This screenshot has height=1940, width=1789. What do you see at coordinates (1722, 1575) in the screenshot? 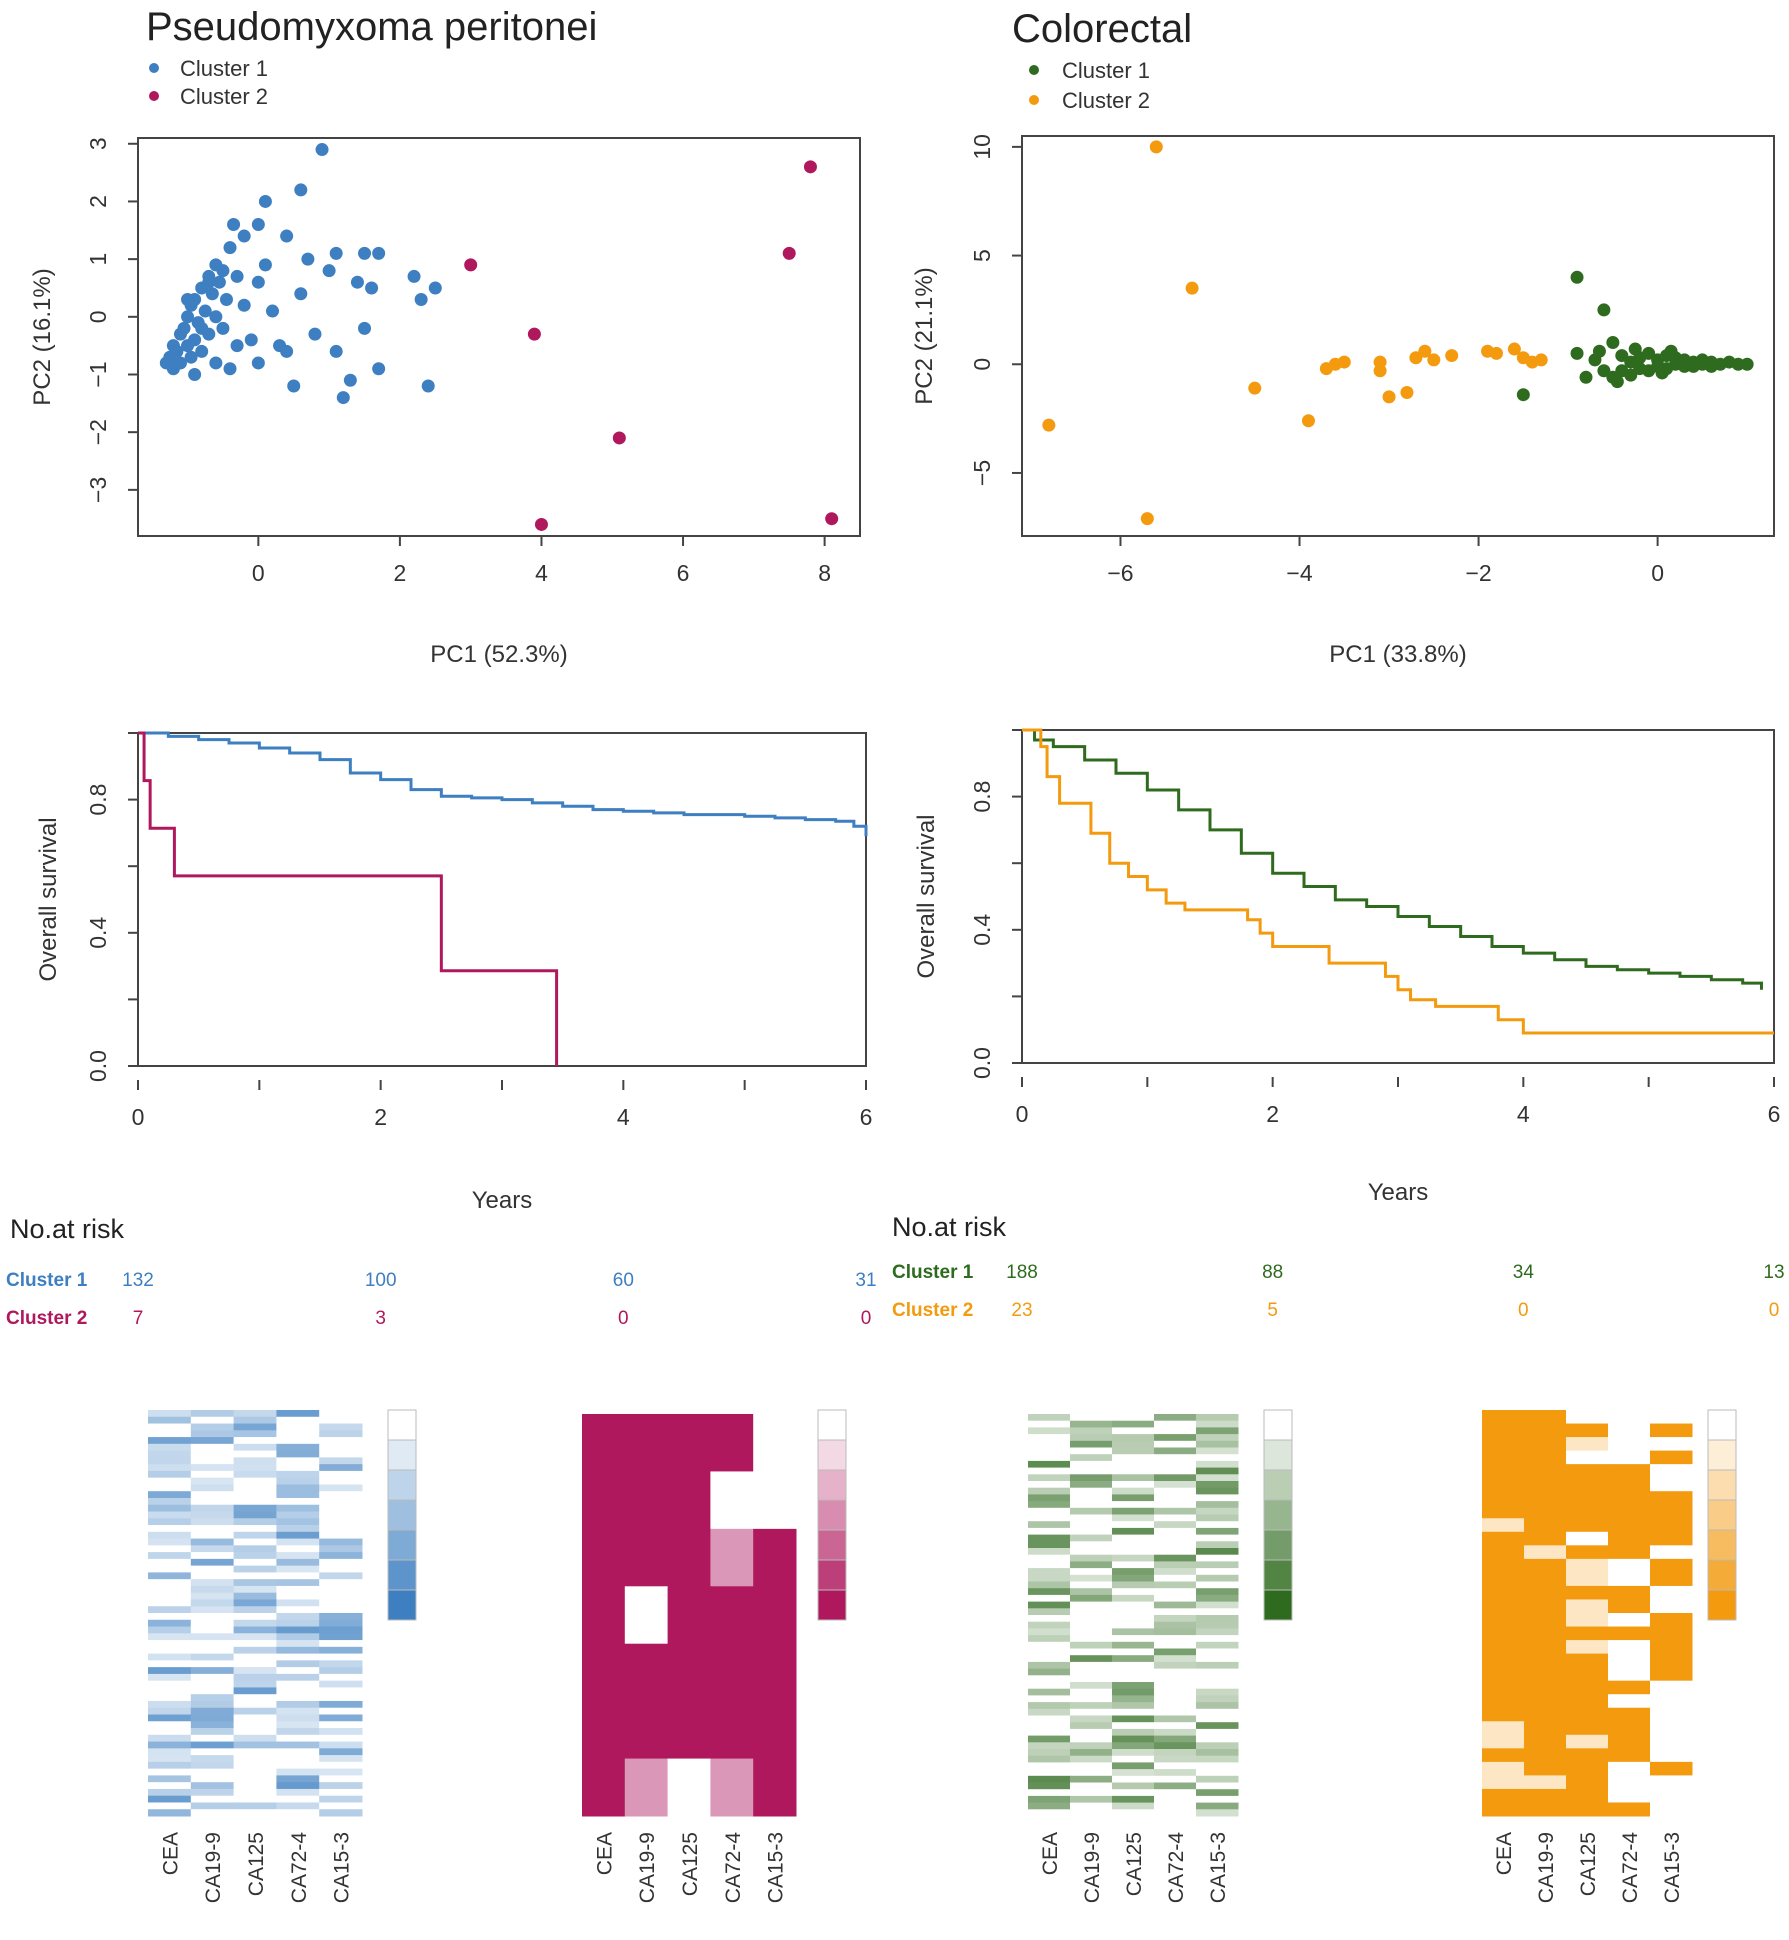
I see `color-key-cell` at bounding box center [1722, 1575].